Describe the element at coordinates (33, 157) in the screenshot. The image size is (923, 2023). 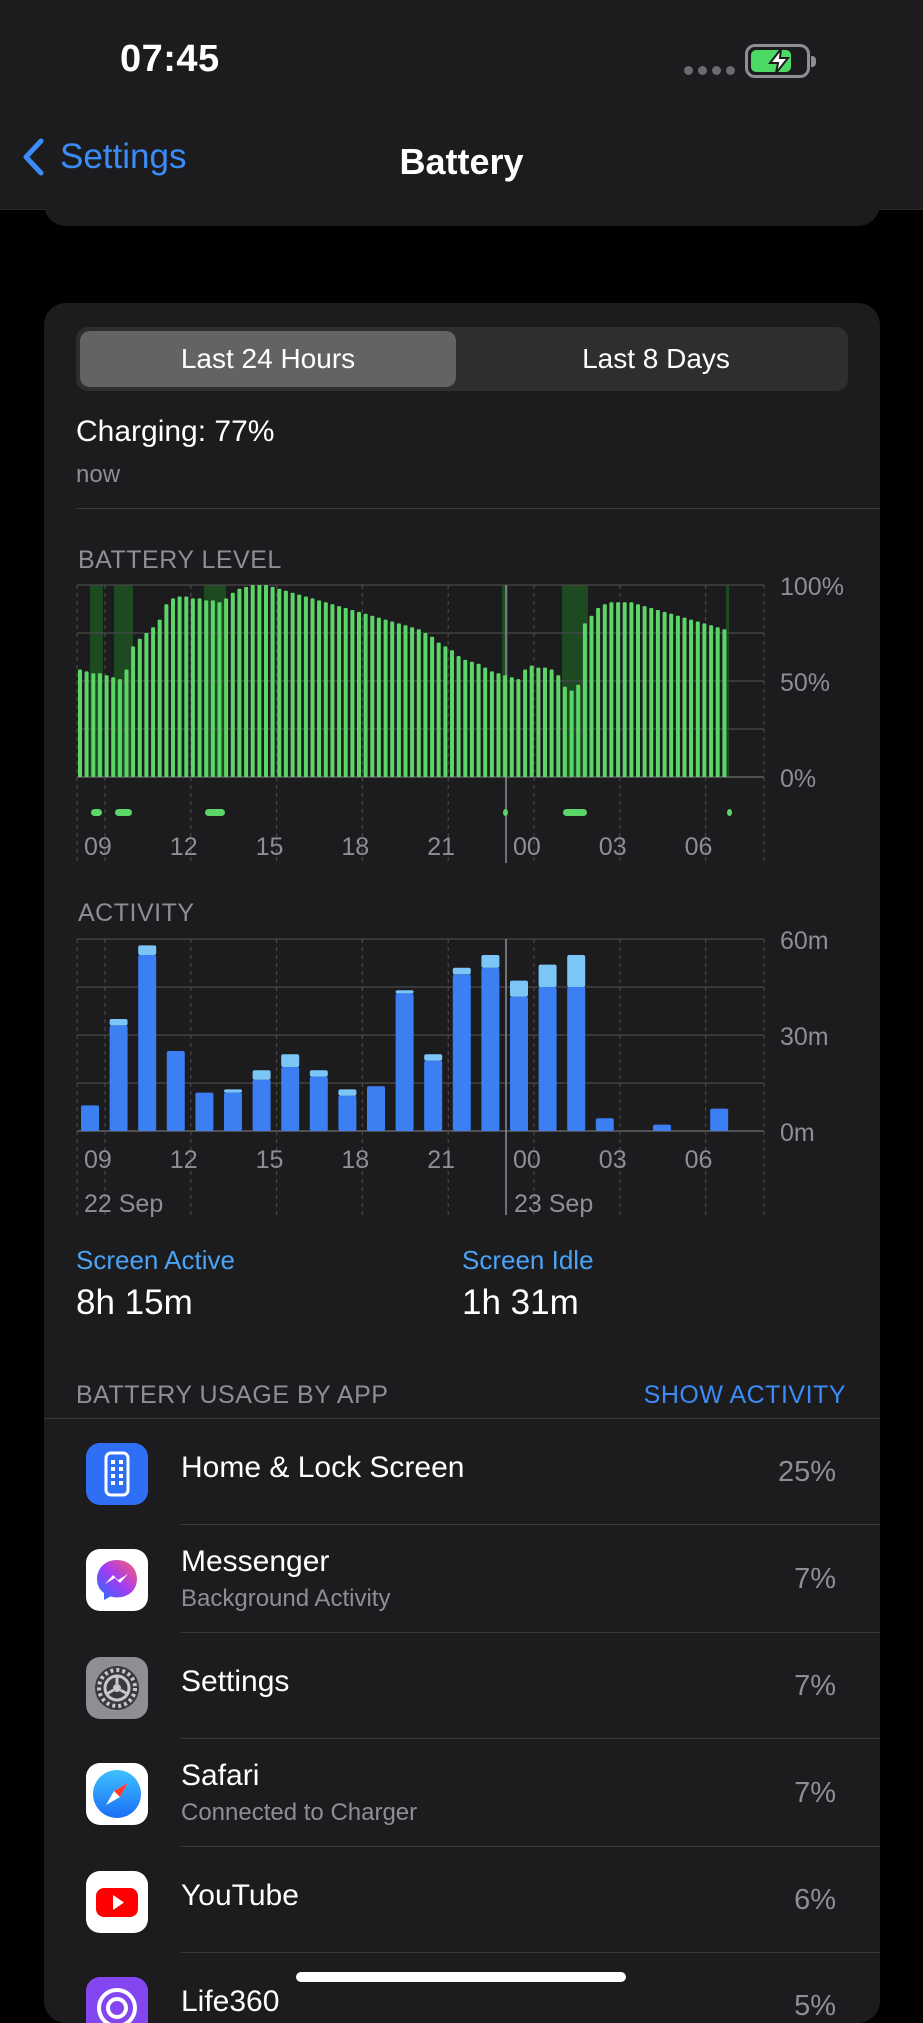
I see `chevron-left-icon` at that location.